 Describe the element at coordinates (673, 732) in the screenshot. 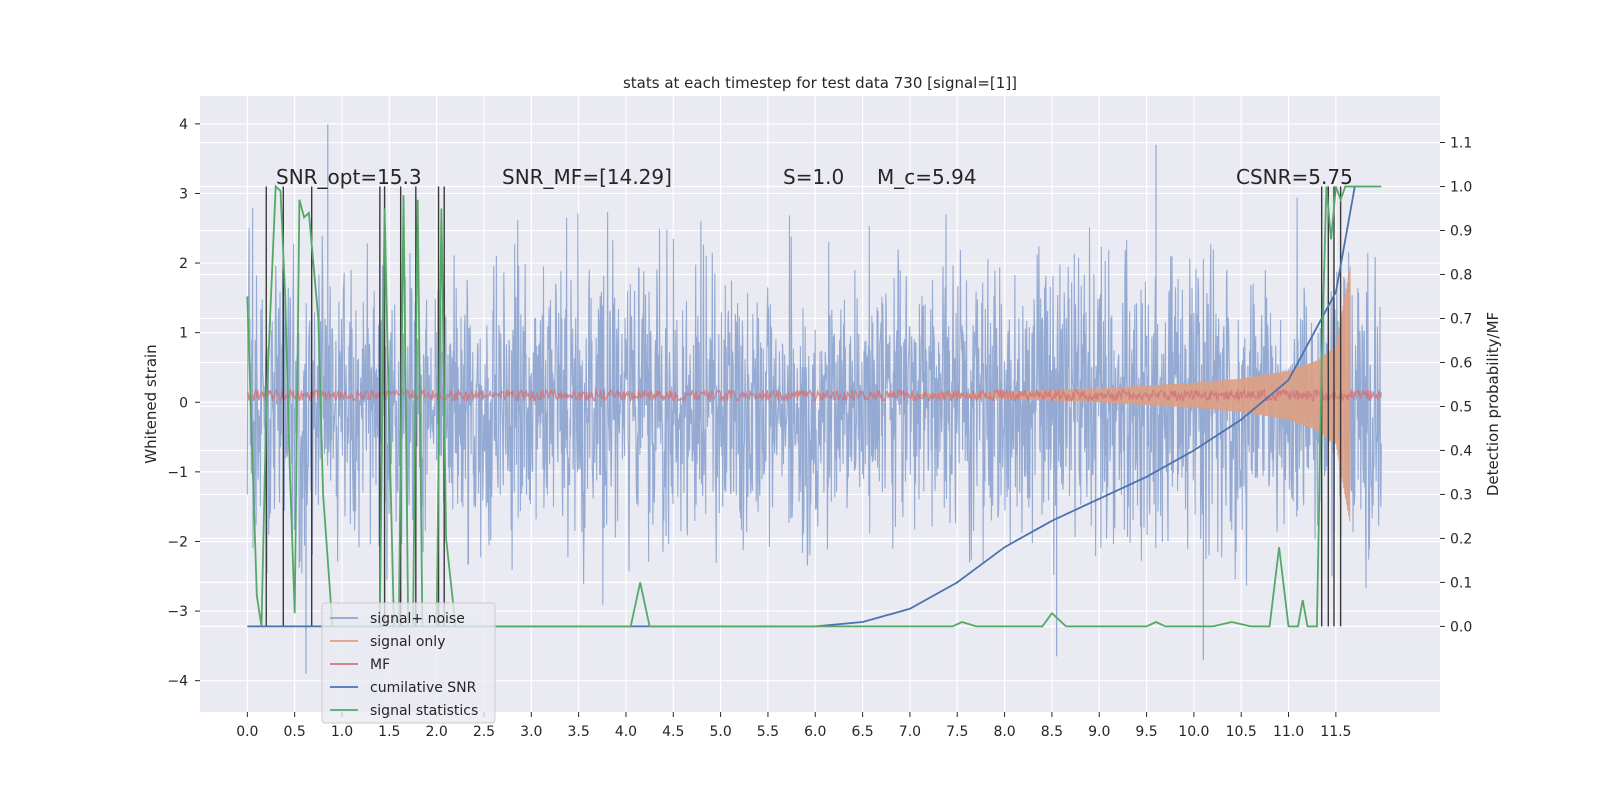

I see `x-tick-label-9: 4.5` at that location.